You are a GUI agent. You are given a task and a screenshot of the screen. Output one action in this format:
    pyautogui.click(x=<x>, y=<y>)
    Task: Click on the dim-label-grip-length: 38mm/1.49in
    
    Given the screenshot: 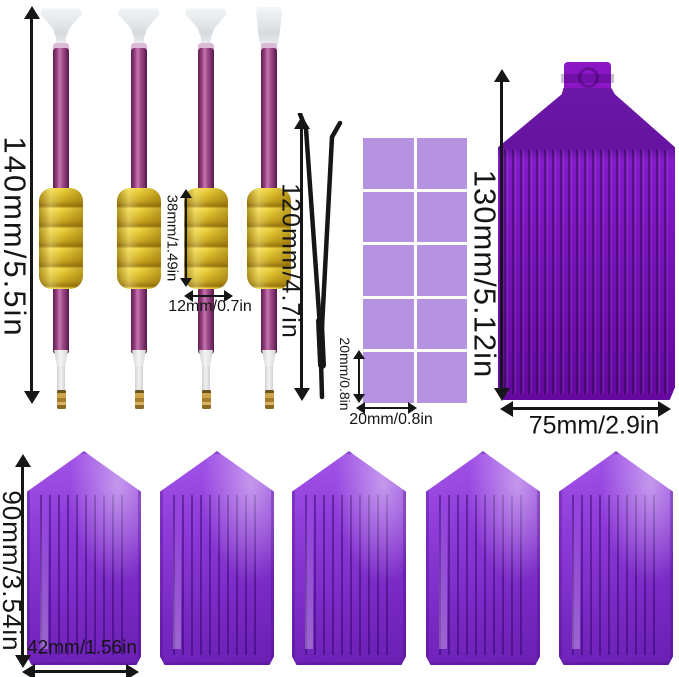 What is the action you would take?
    pyautogui.click(x=172, y=238)
    